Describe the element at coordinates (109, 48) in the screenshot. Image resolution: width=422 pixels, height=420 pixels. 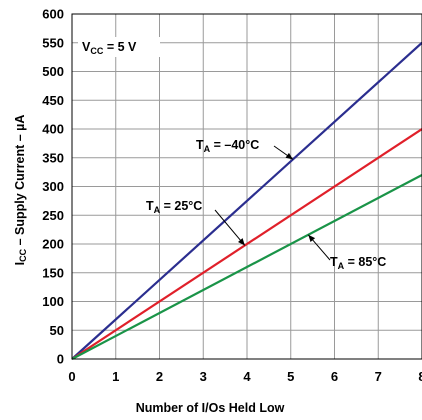
I see `condition-label: VCC = 5 V` at that location.